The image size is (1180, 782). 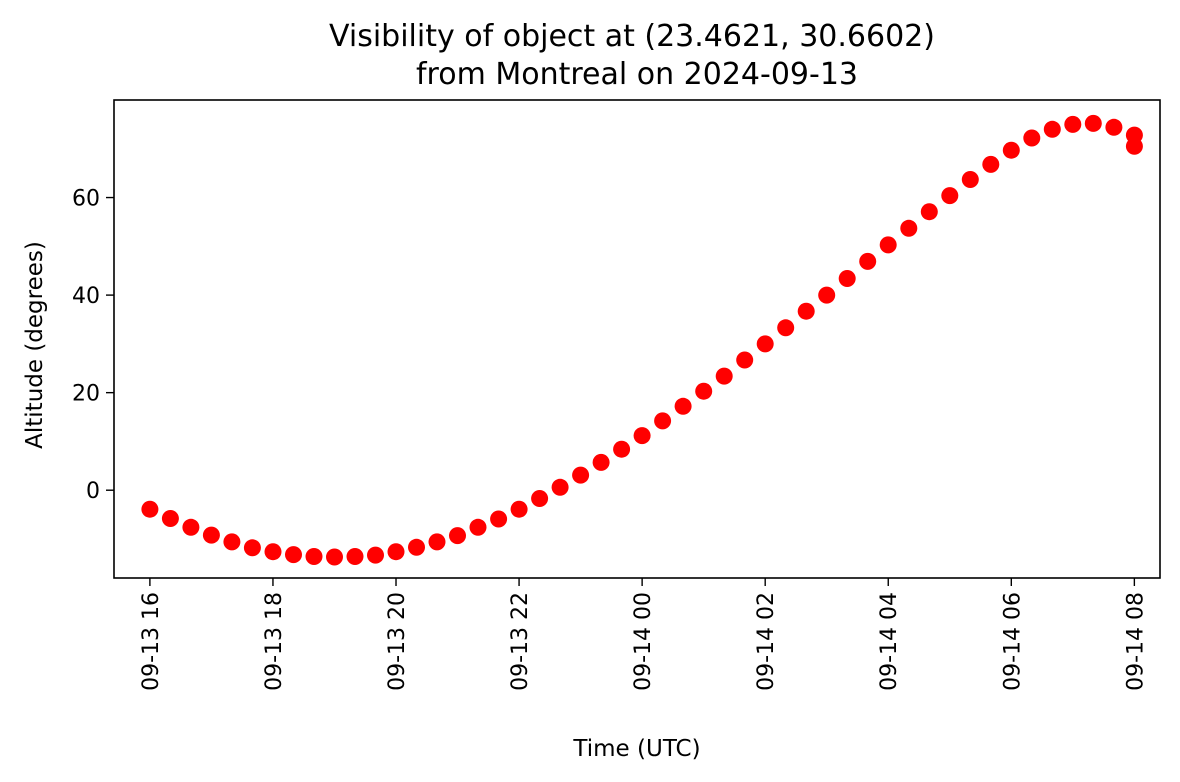 I want to click on x-axis-label: Time (UTC), so click(x=636, y=749).